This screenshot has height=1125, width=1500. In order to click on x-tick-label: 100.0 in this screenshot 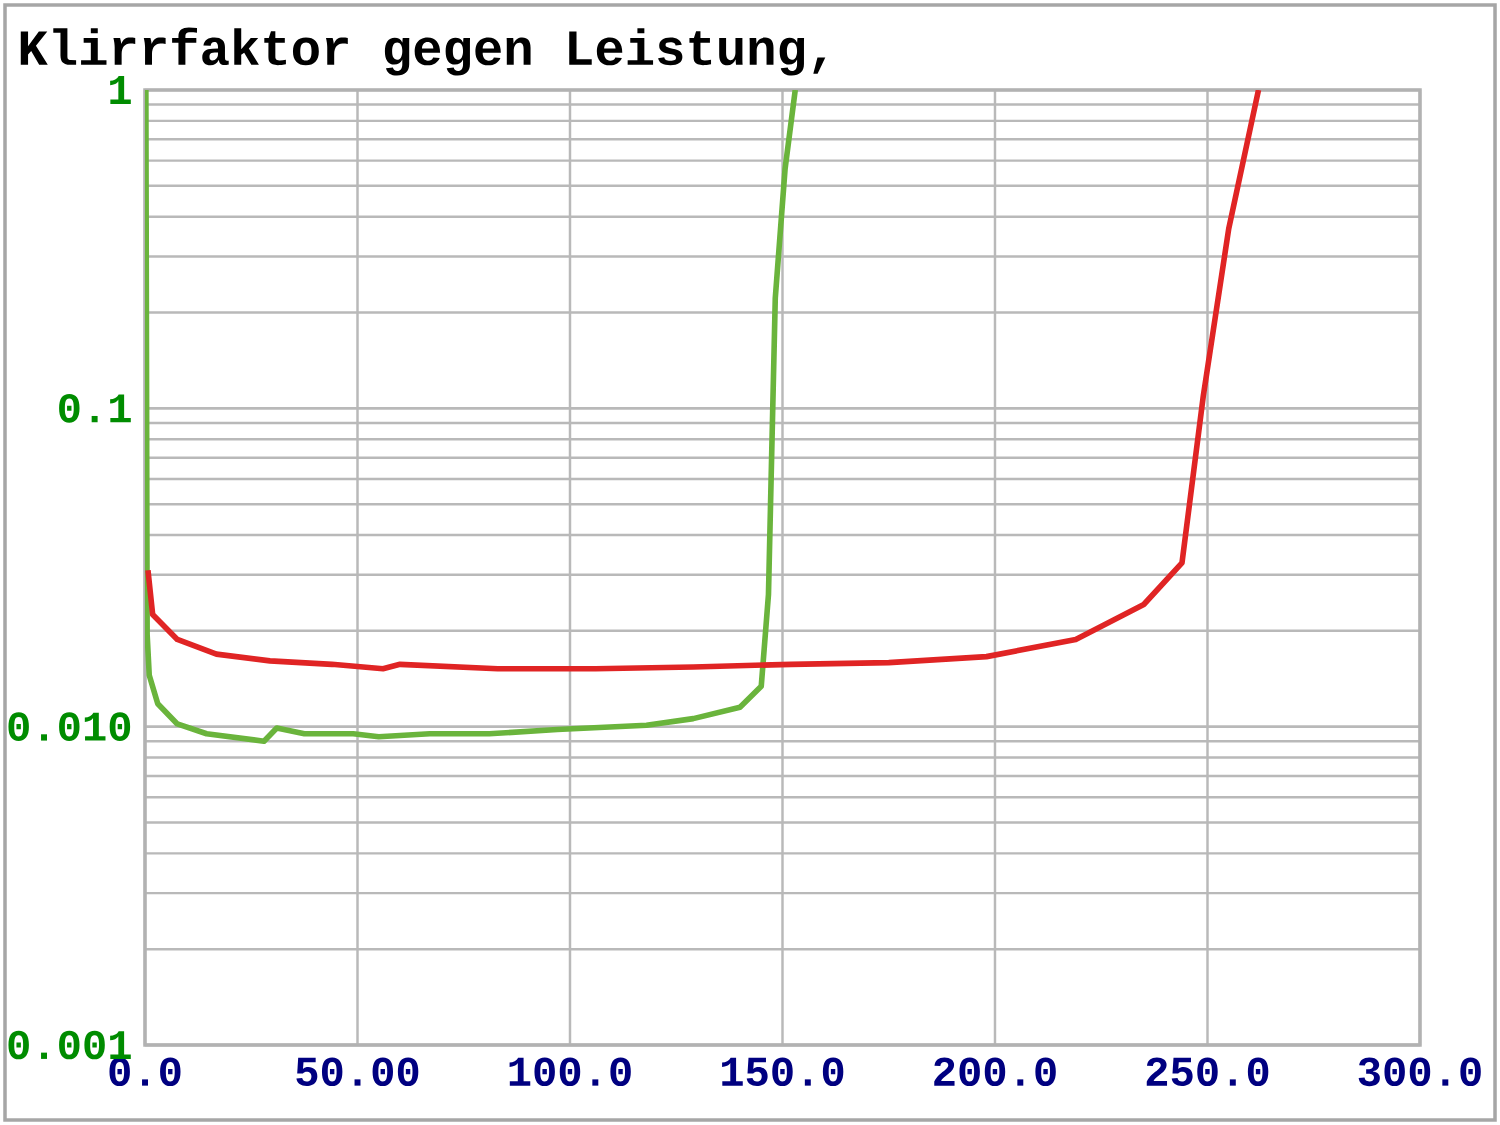, I will do `click(570, 1072)`.